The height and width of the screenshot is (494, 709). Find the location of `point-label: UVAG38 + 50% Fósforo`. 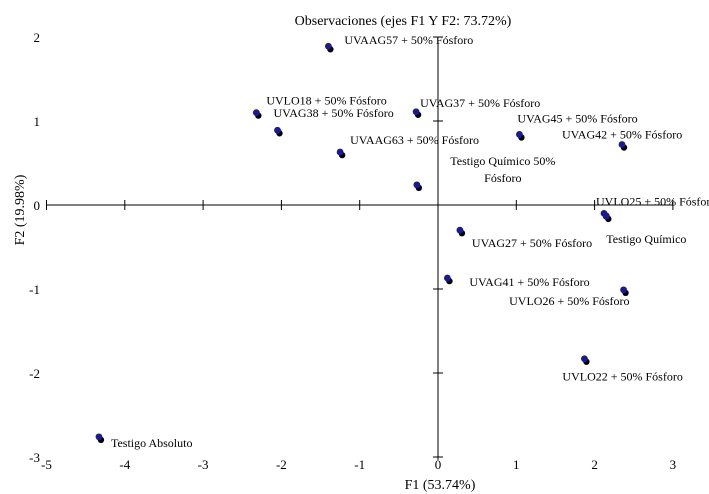

point-label: UVAG38 + 50% Fósforo is located at coordinates (333, 113).